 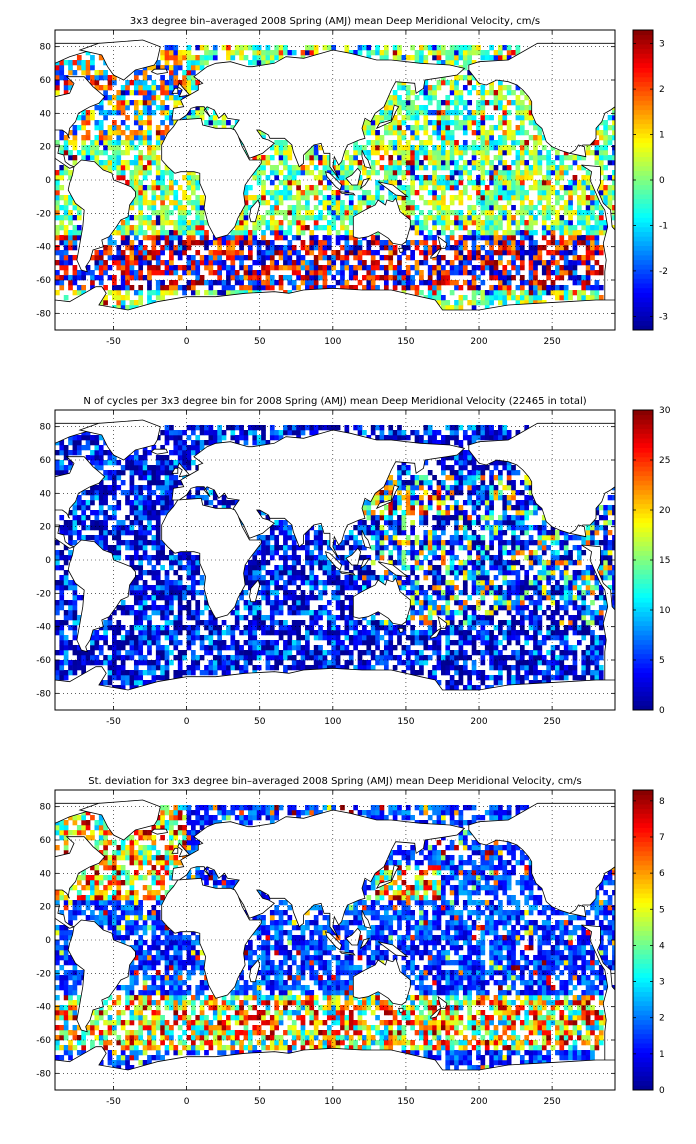 What do you see at coordinates (663, 226) in the screenshot?
I see `colorbar-tick-label: -1` at bounding box center [663, 226].